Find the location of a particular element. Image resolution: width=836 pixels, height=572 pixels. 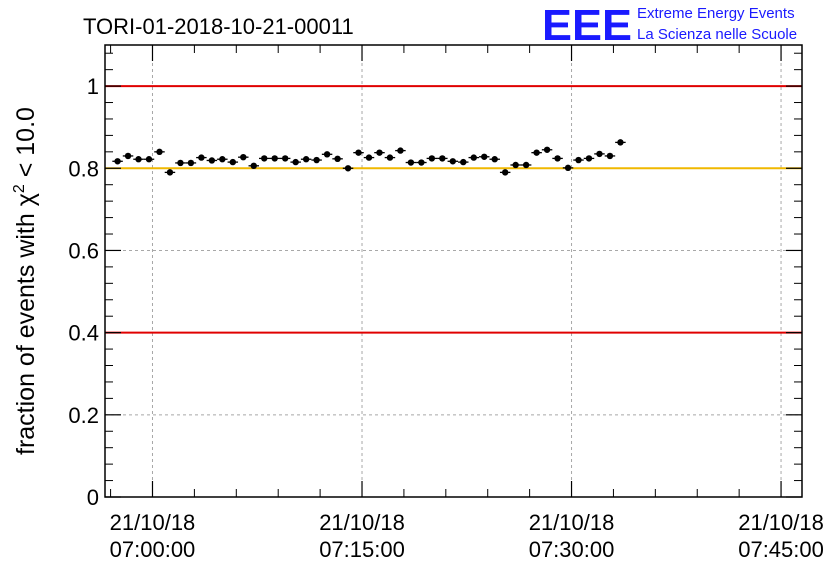

chart-title: TORI-01-2018-10-21-00011 is located at coordinates (218, 26).